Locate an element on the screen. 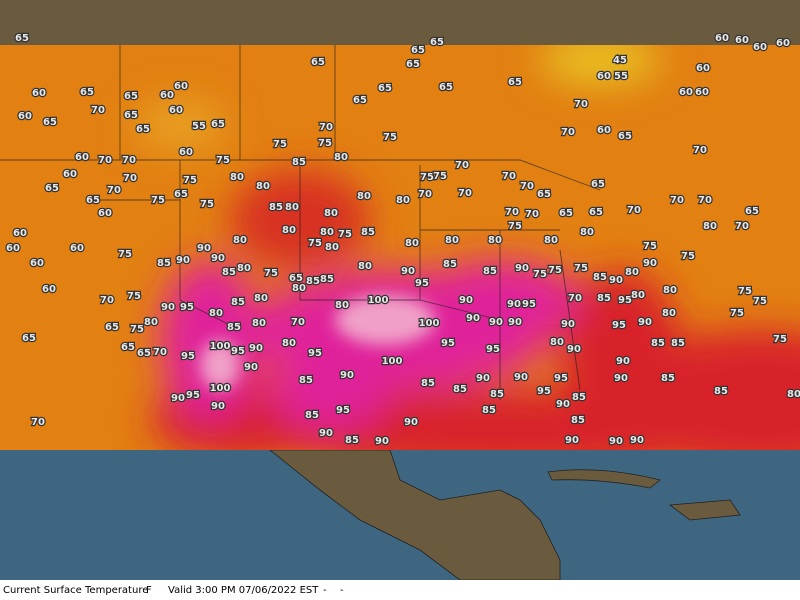 The width and height of the screenshot is (800, 600). footer-text: F is located at coordinates (149, 590).